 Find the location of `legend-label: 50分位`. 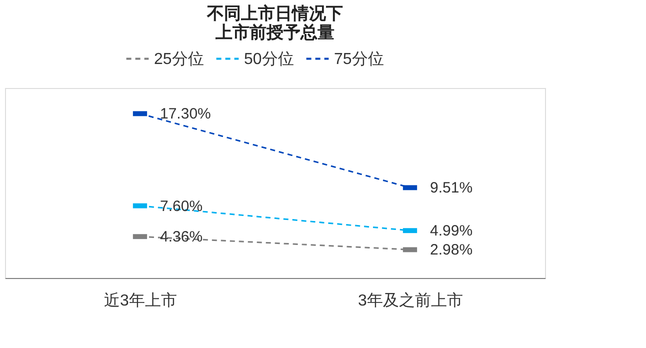

legend-label: 50分位 is located at coordinates (269, 59).